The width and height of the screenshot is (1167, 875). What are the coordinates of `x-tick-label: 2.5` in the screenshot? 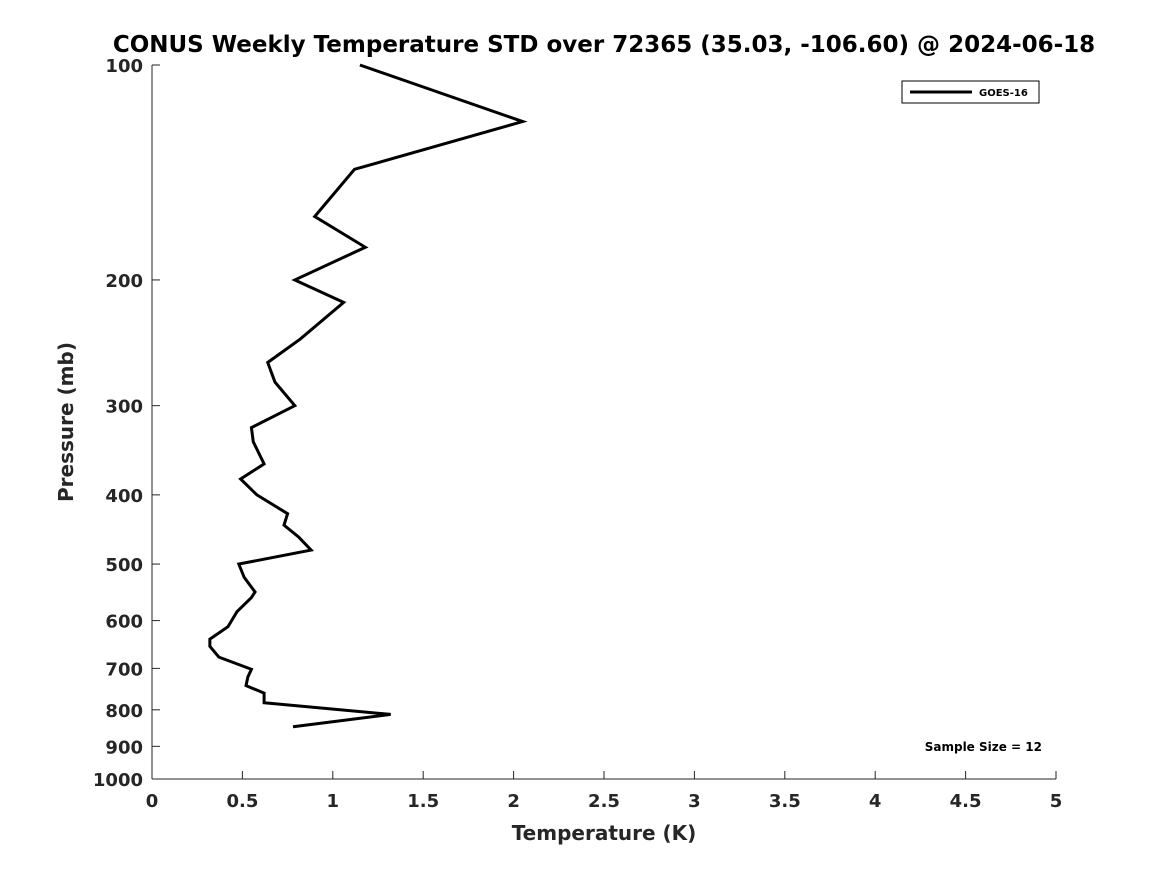 It's located at (604, 801).